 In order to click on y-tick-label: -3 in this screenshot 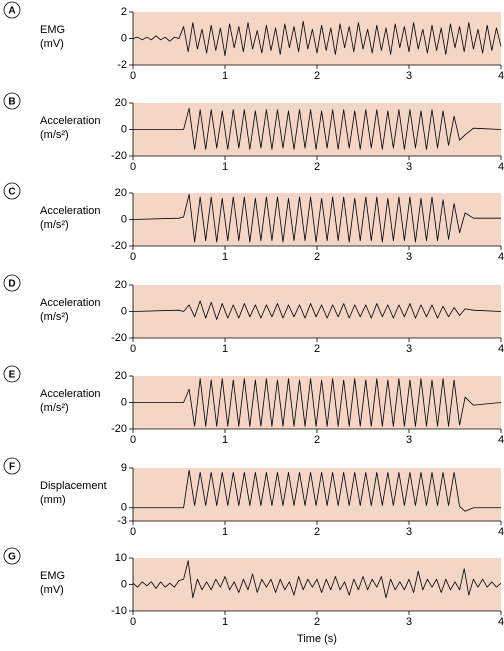, I will do `click(122, 521)`.